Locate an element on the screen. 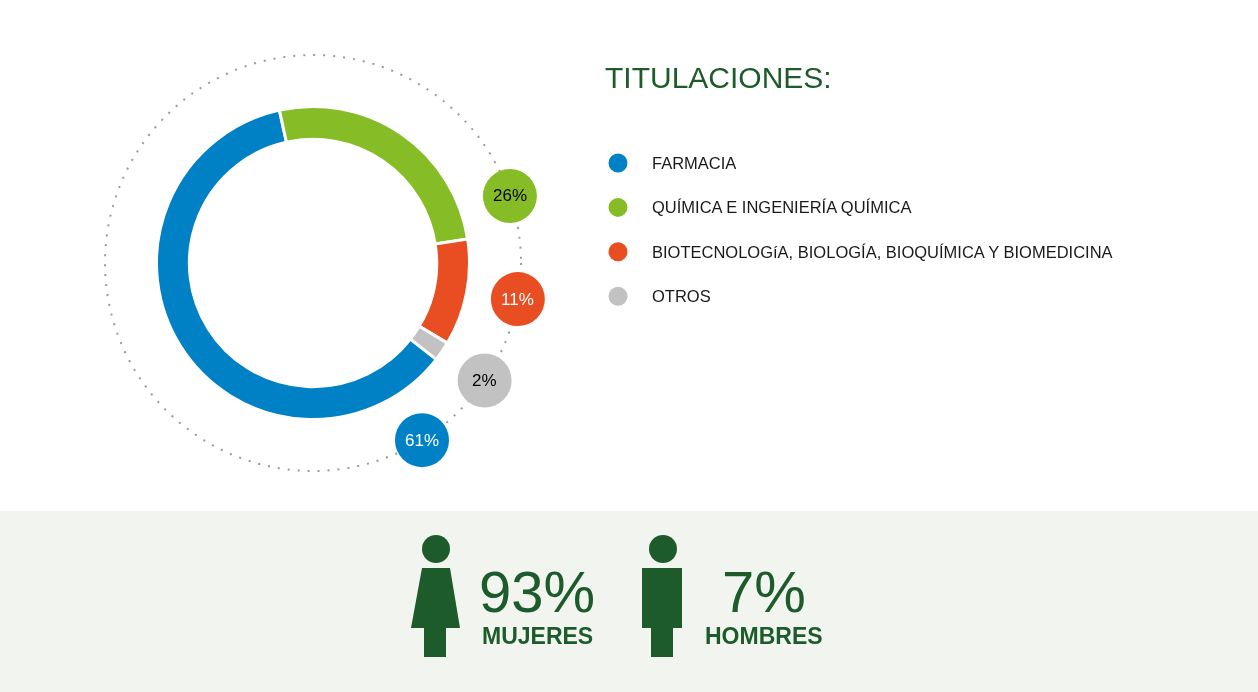 Image resolution: width=1258 pixels, height=692 pixels. legend-label: FARMACIA is located at coordinates (694, 163).